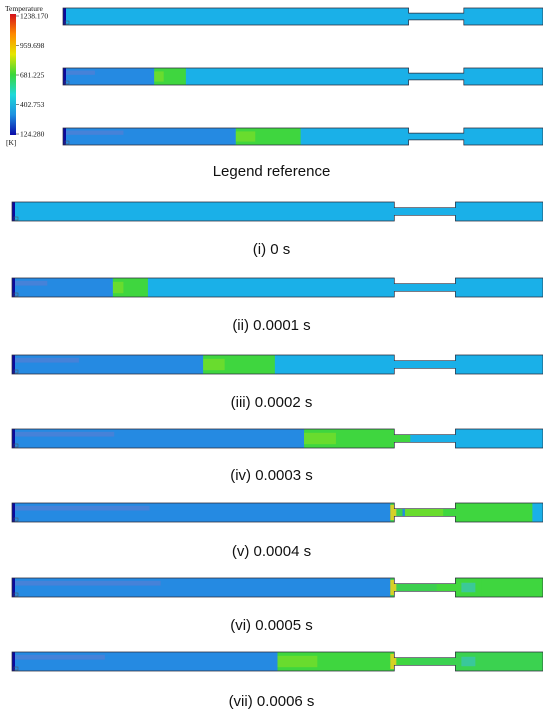 The width and height of the screenshot is (543, 710). What do you see at coordinates (34, 16) in the screenshot?
I see `legend-tick-label: 1238.170` at bounding box center [34, 16].